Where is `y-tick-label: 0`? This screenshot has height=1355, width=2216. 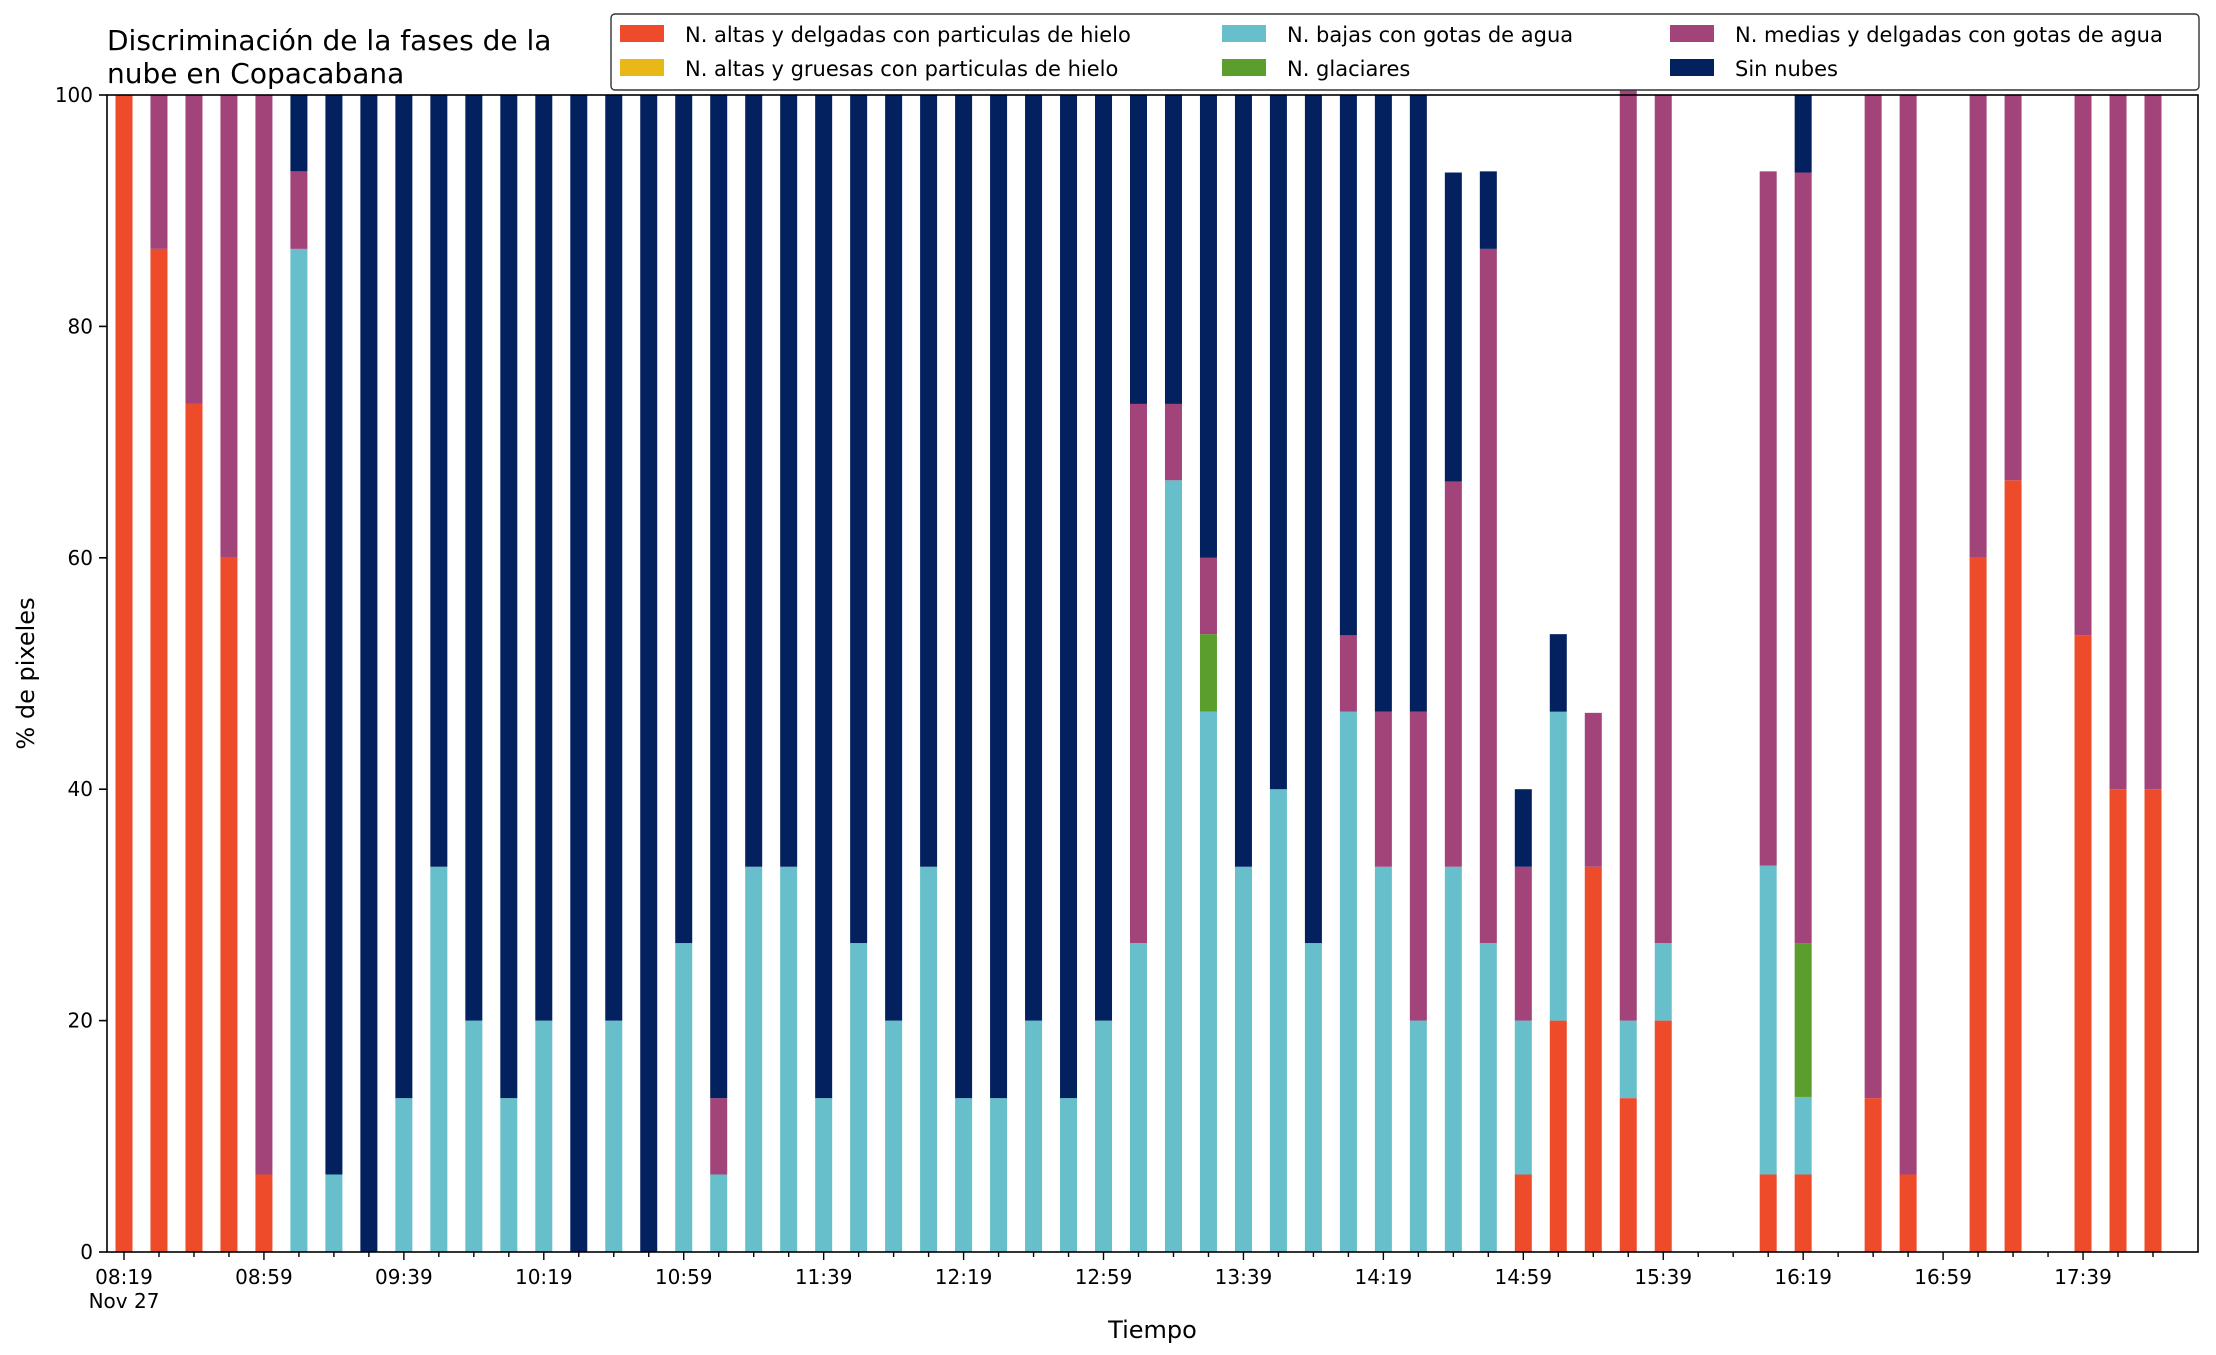 y-tick-label: 0 is located at coordinates (86, 1252).